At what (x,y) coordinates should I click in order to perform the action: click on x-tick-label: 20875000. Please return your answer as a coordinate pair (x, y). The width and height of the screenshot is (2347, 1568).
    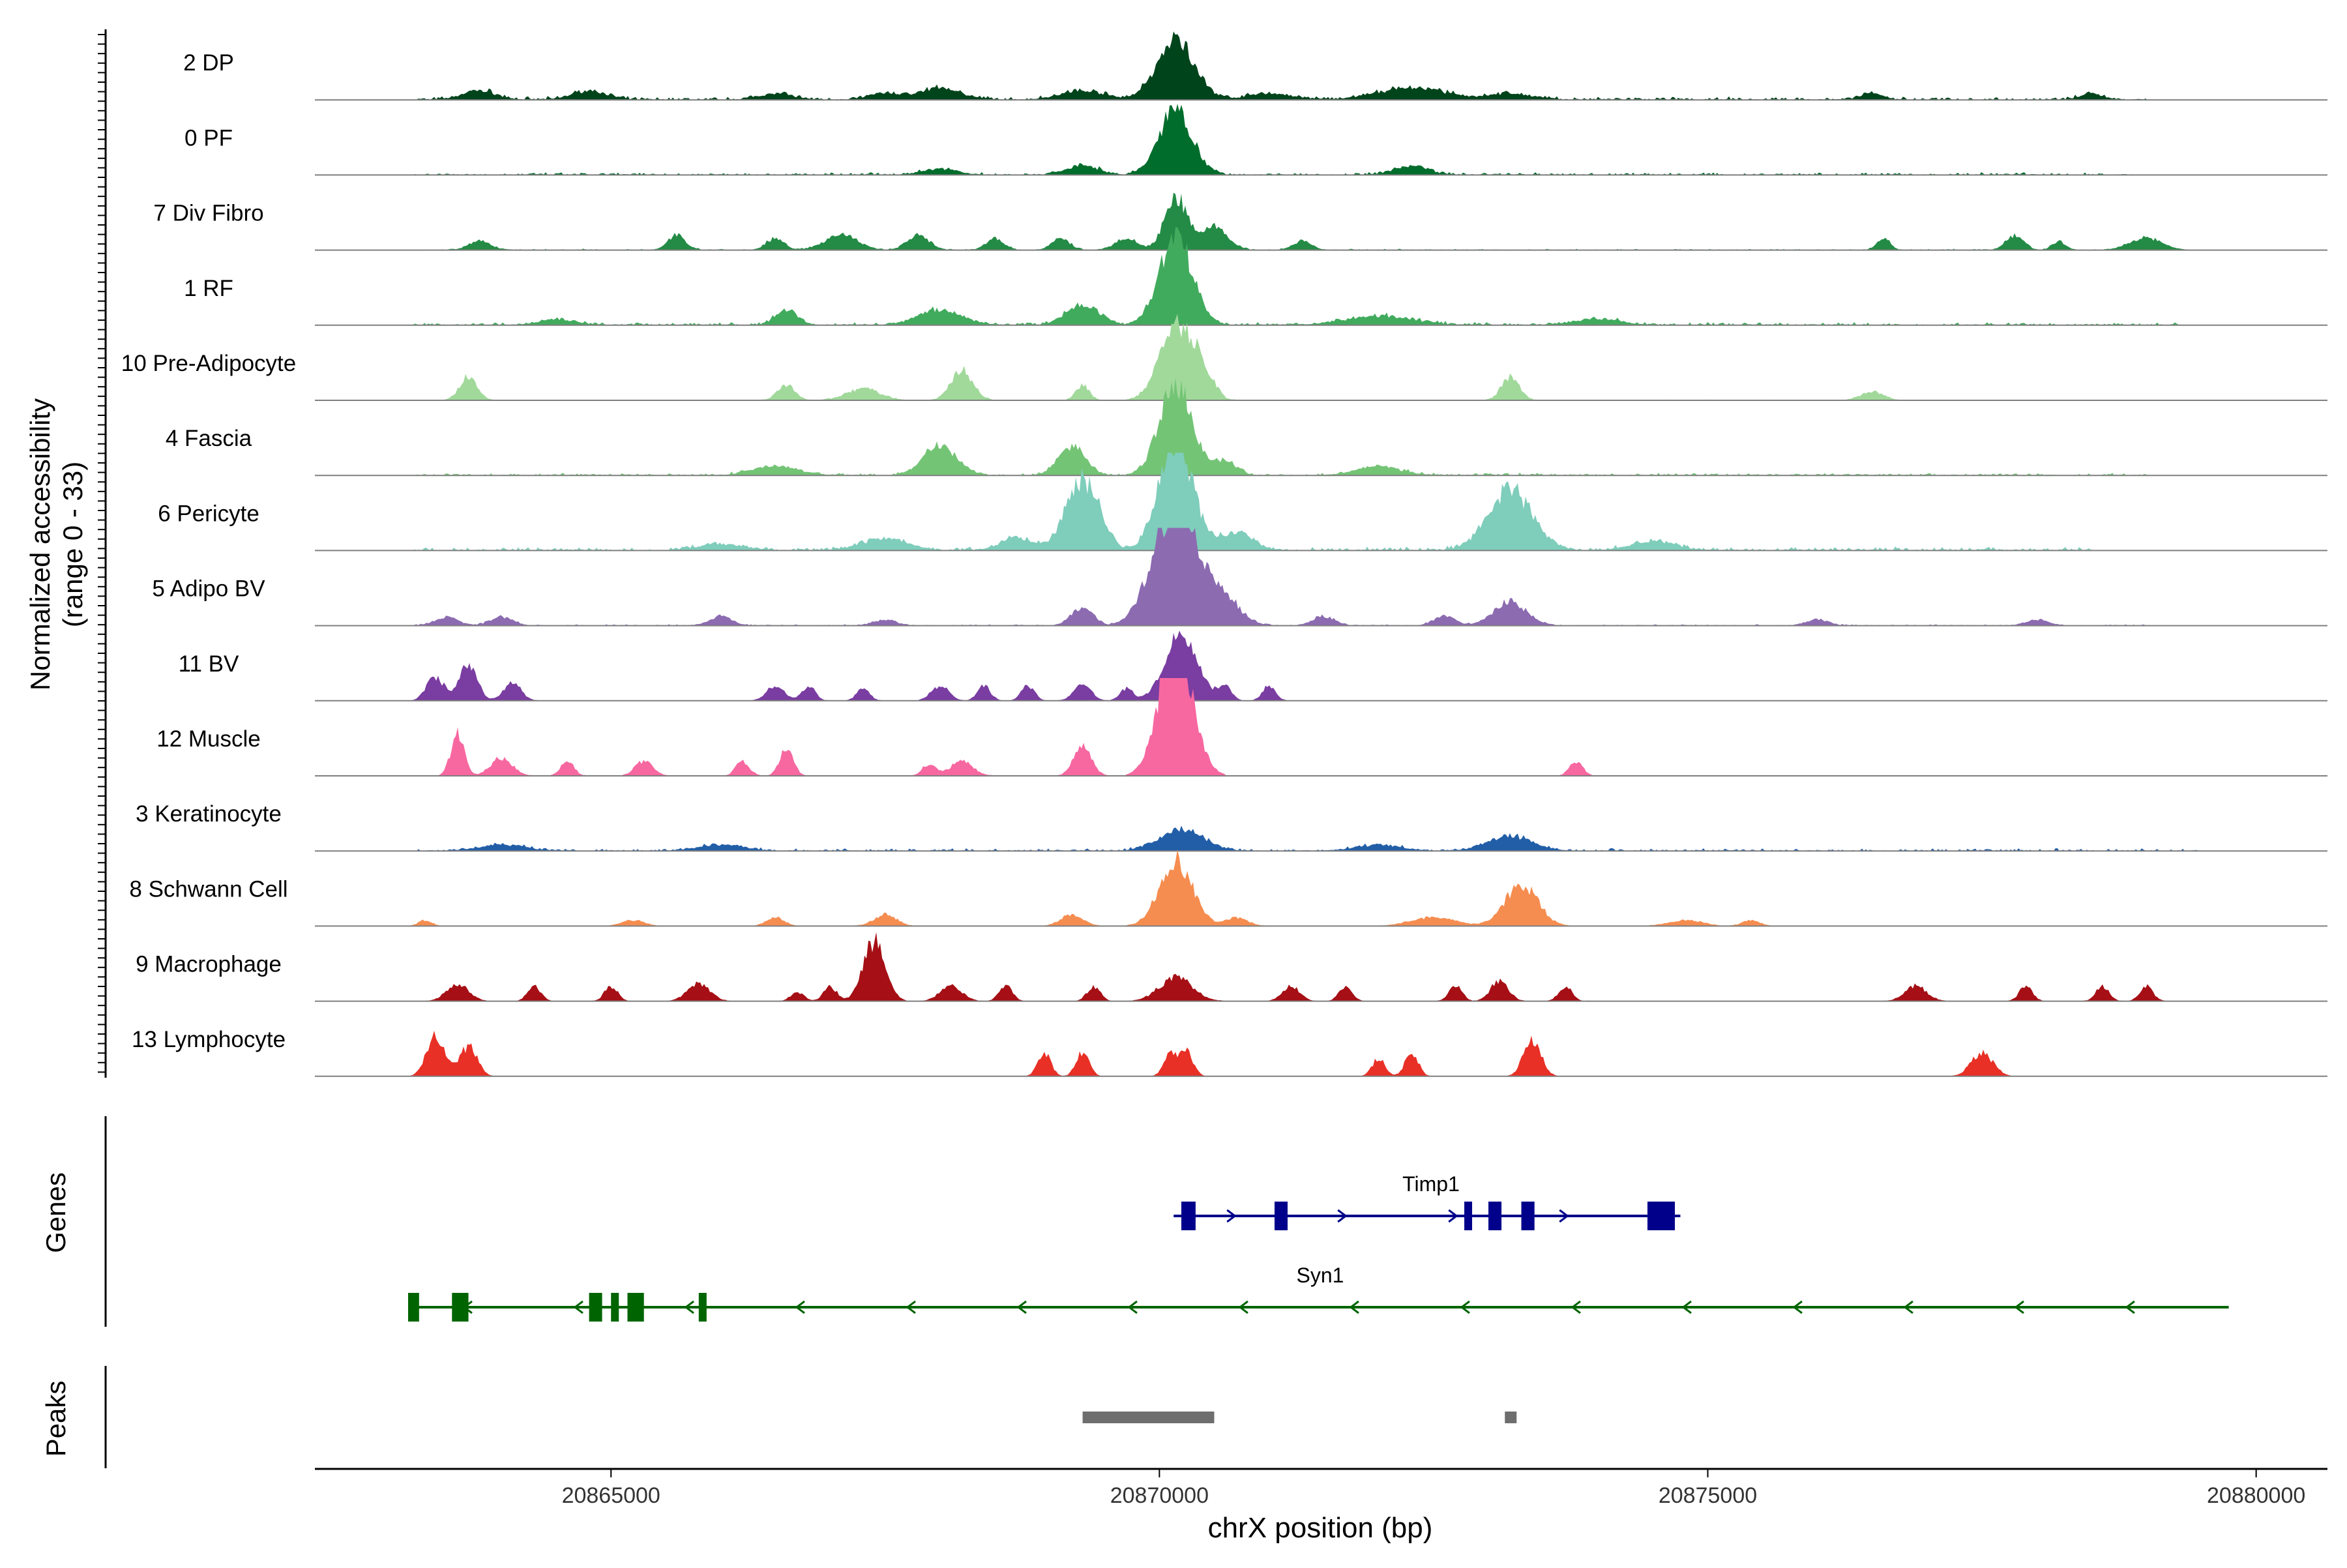
    Looking at the image, I should click on (1708, 1495).